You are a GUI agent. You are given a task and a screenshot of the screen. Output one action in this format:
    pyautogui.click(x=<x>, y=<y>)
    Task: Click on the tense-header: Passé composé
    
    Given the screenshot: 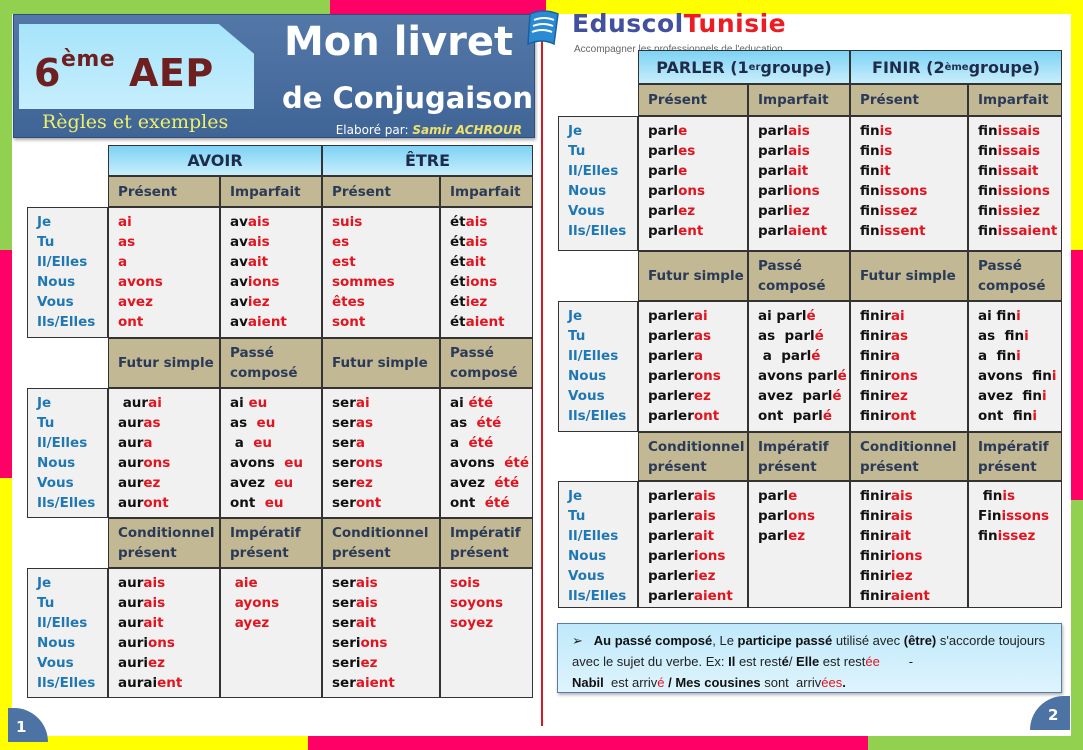 What is the action you would take?
    pyautogui.click(x=271, y=363)
    